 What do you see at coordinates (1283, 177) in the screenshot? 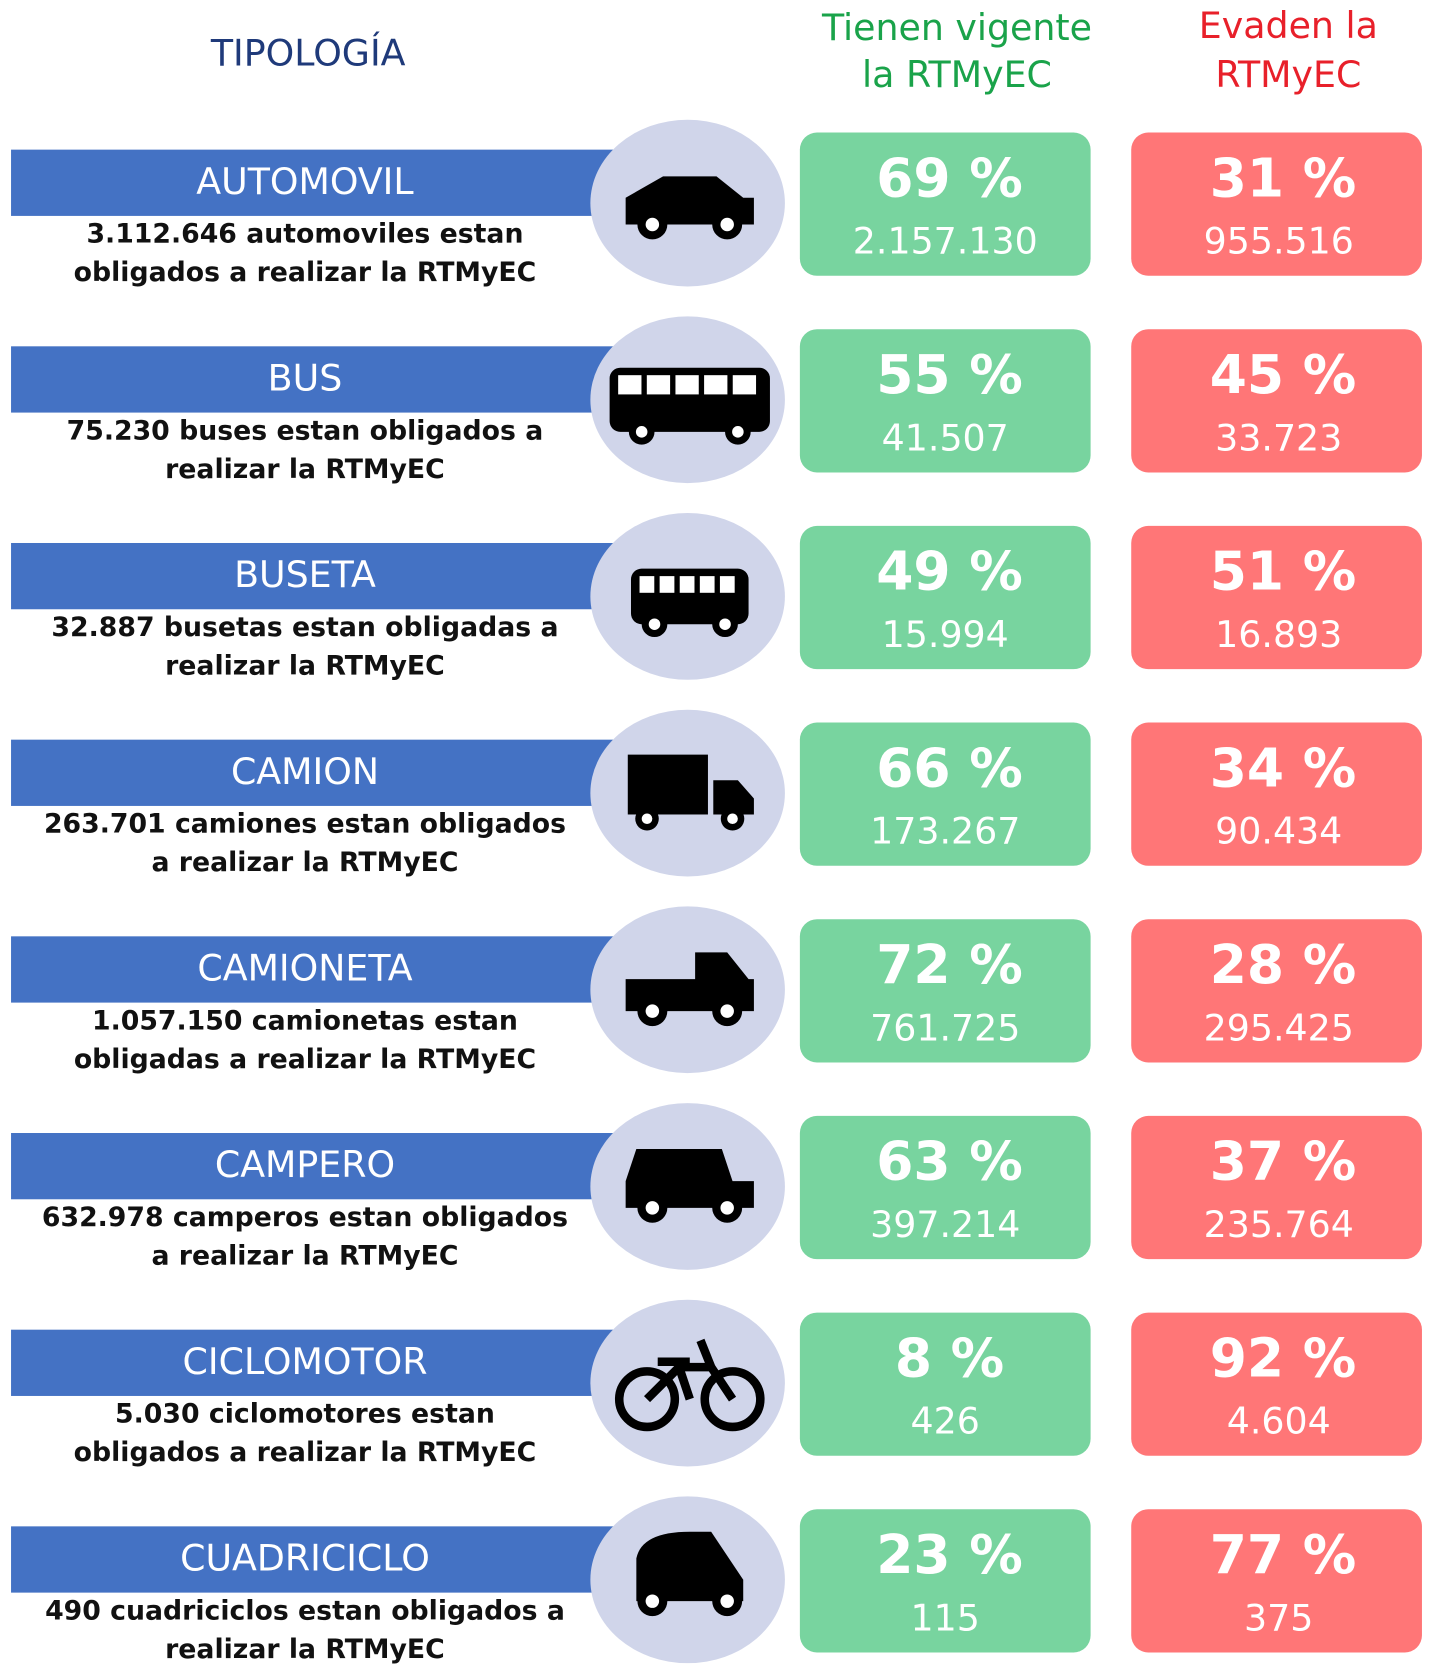
I see `evaden-pct: 31 %` at bounding box center [1283, 177].